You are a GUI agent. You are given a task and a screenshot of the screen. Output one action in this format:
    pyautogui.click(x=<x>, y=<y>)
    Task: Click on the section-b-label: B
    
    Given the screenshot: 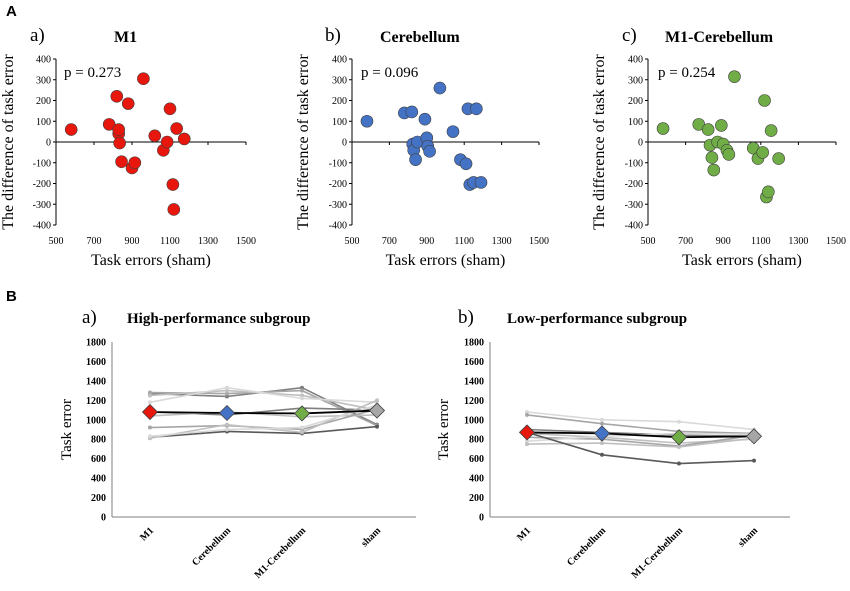 What is the action you would take?
    pyautogui.click(x=11, y=296)
    